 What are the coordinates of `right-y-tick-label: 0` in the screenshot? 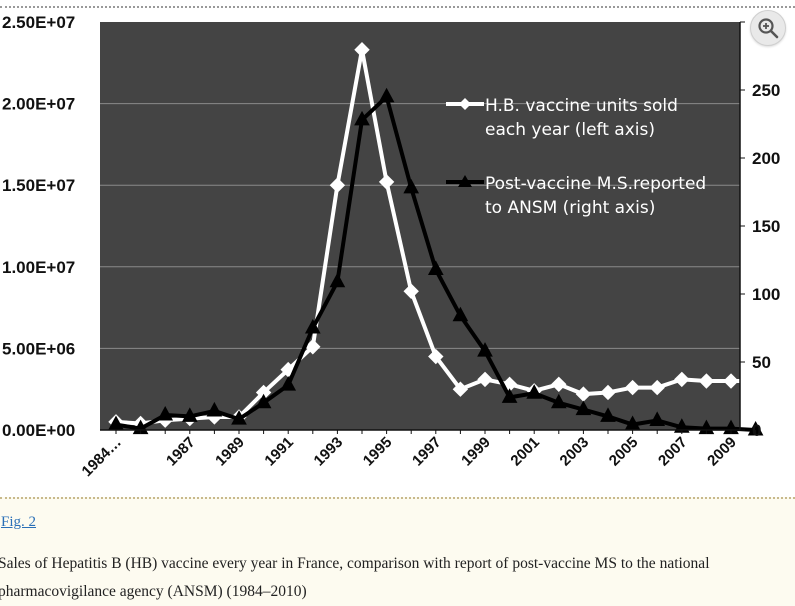 It's located at (756, 430).